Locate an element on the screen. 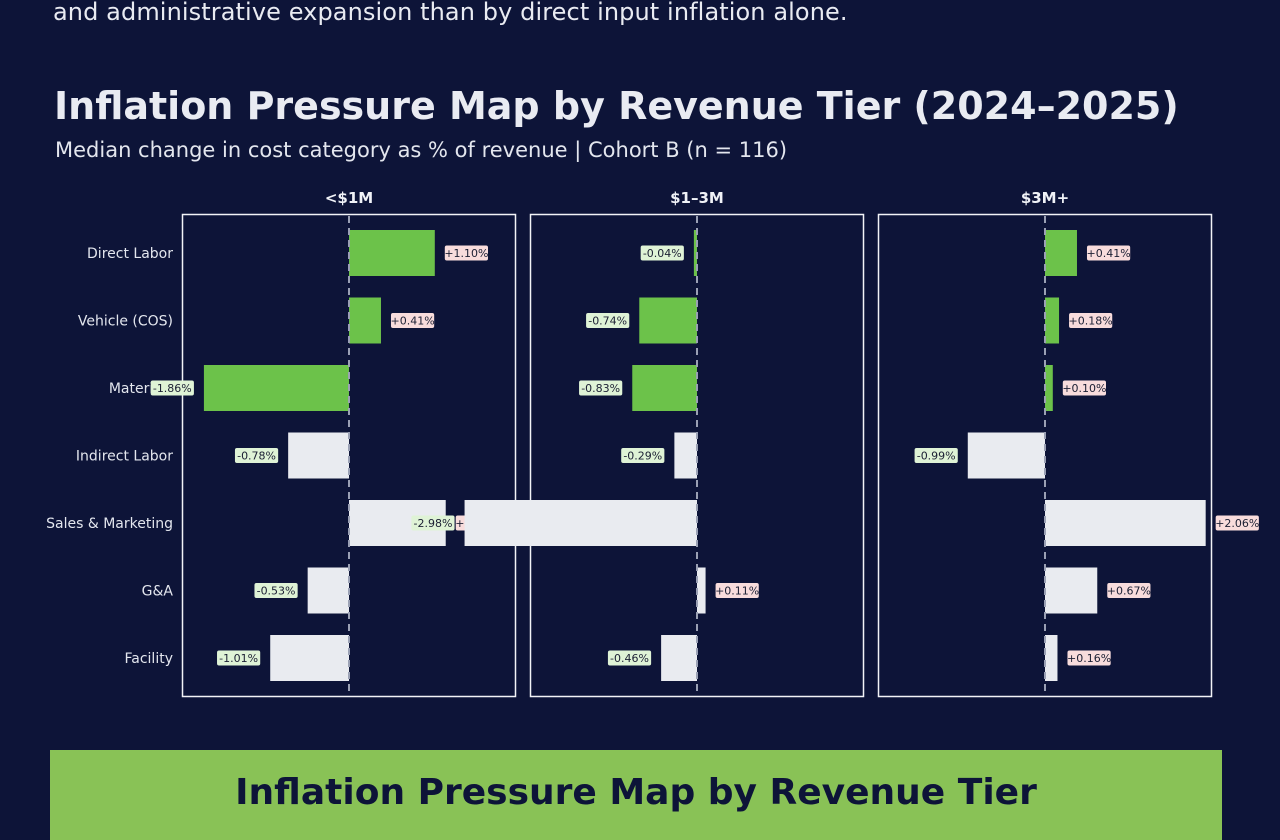 This screenshot has height=840, width=1280. value-label-indirect-labor: -0.99% is located at coordinates (936, 455).